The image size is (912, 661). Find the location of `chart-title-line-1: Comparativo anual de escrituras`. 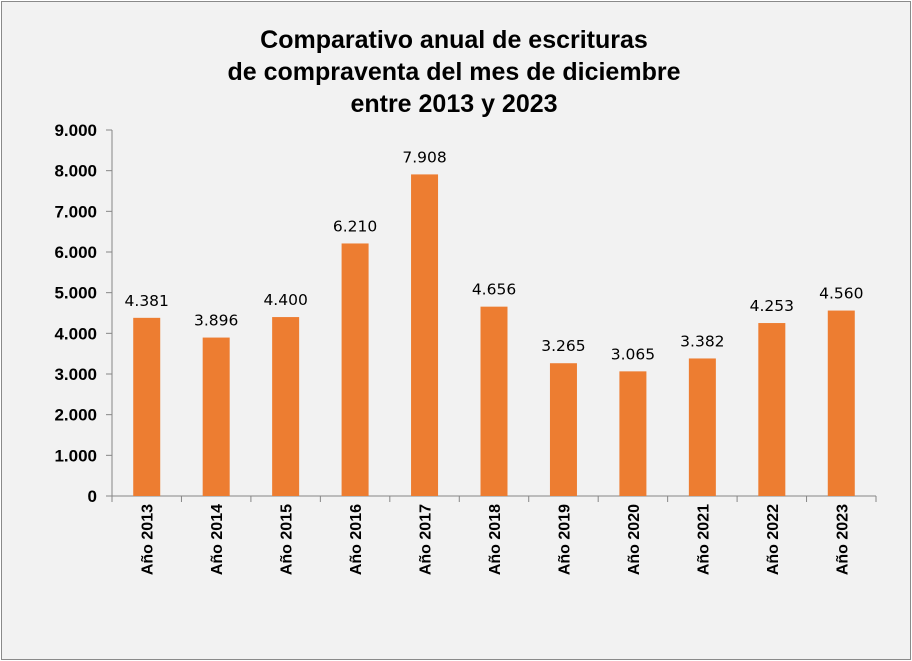

chart-title-line-1: Comparativo anual de escrituras is located at coordinates (454, 40).